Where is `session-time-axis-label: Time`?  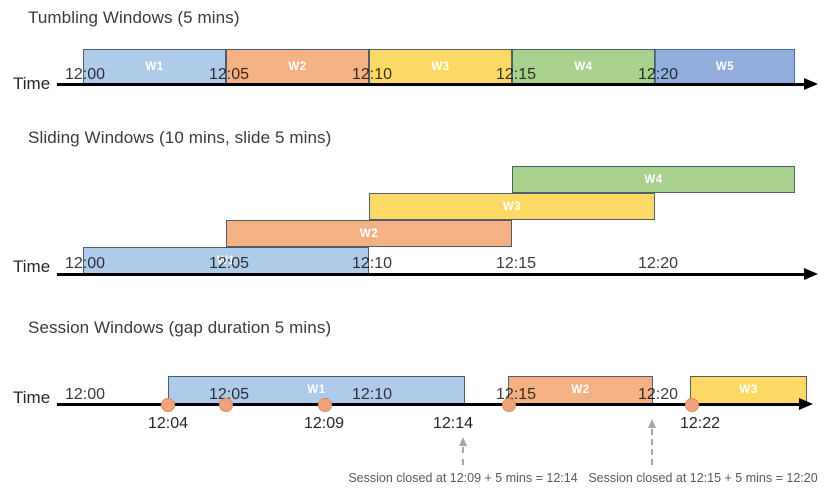
session-time-axis-label: Time is located at coordinates (32, 397).